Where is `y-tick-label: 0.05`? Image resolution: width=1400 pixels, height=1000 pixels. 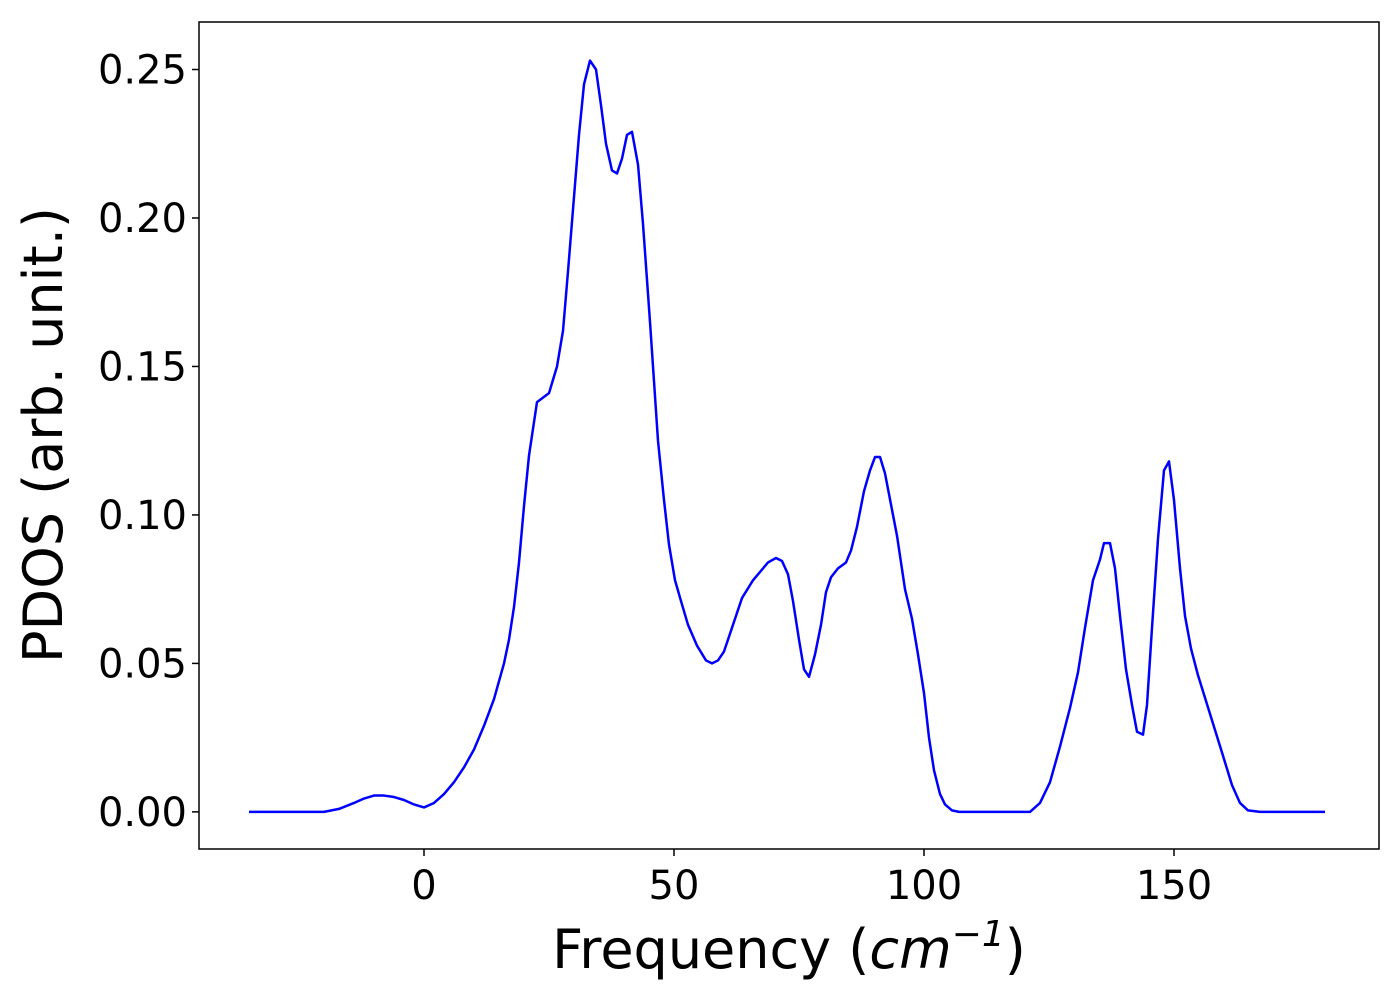 y-tick-label: 0.05 is located at coordinates (142, 664).